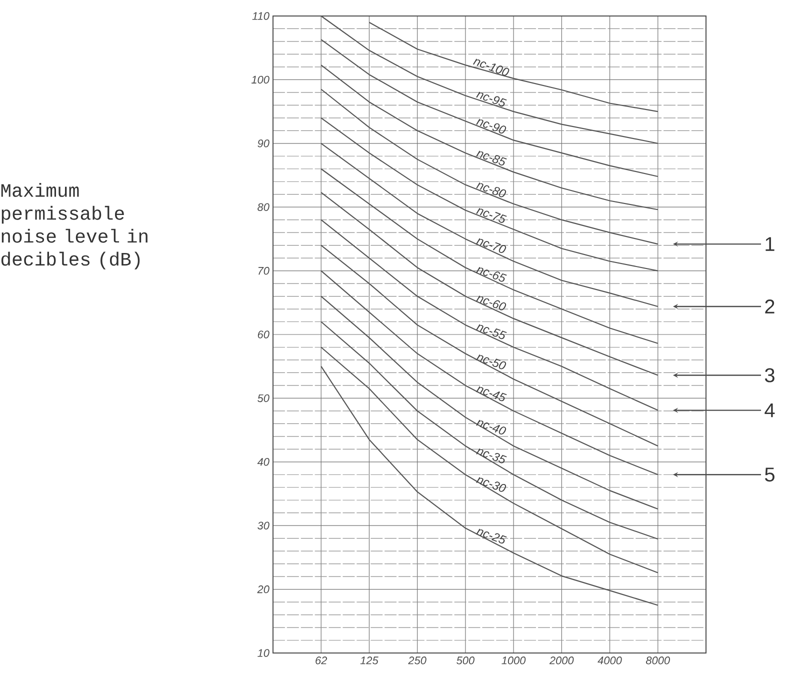 This screenshot has height=679, width=787. Describe the element at coordinates (491, 190) in the screenshot. I see `text: nc-80` at that location.